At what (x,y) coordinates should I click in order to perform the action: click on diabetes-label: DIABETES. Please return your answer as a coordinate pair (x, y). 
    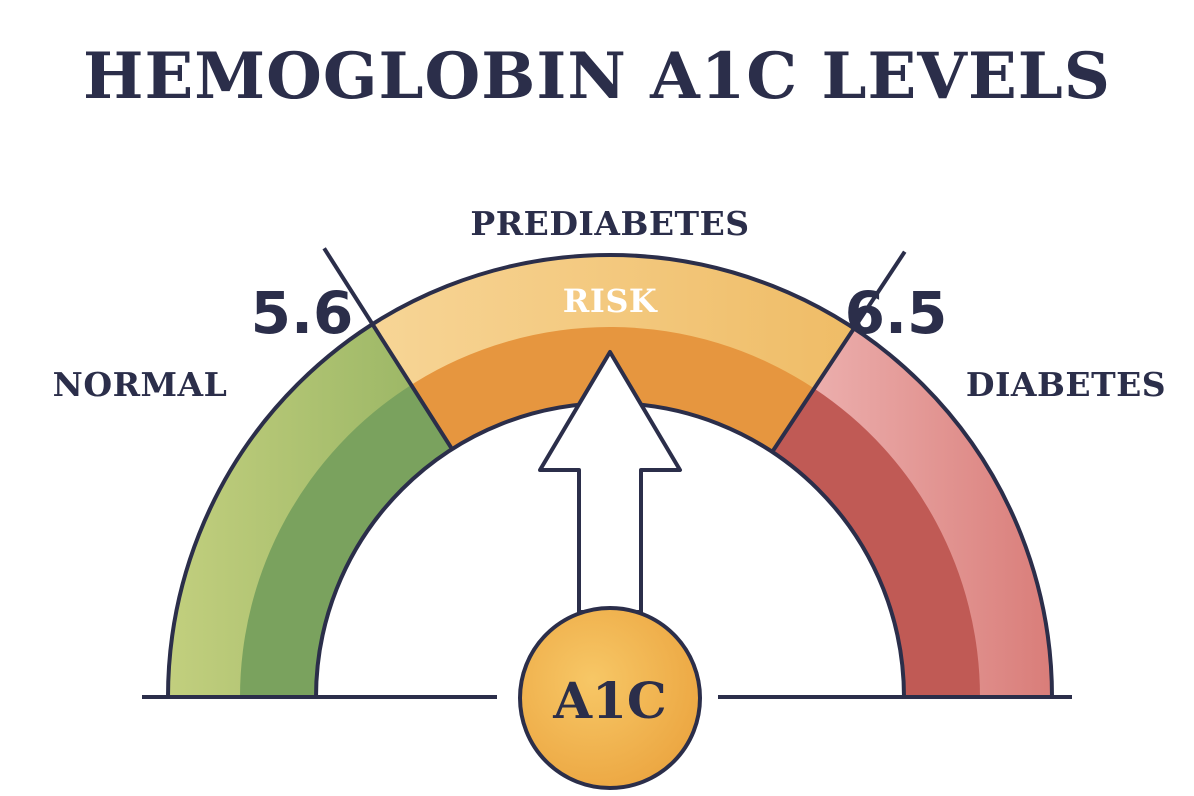
    Looking at the image, I should click on (1066, 384).